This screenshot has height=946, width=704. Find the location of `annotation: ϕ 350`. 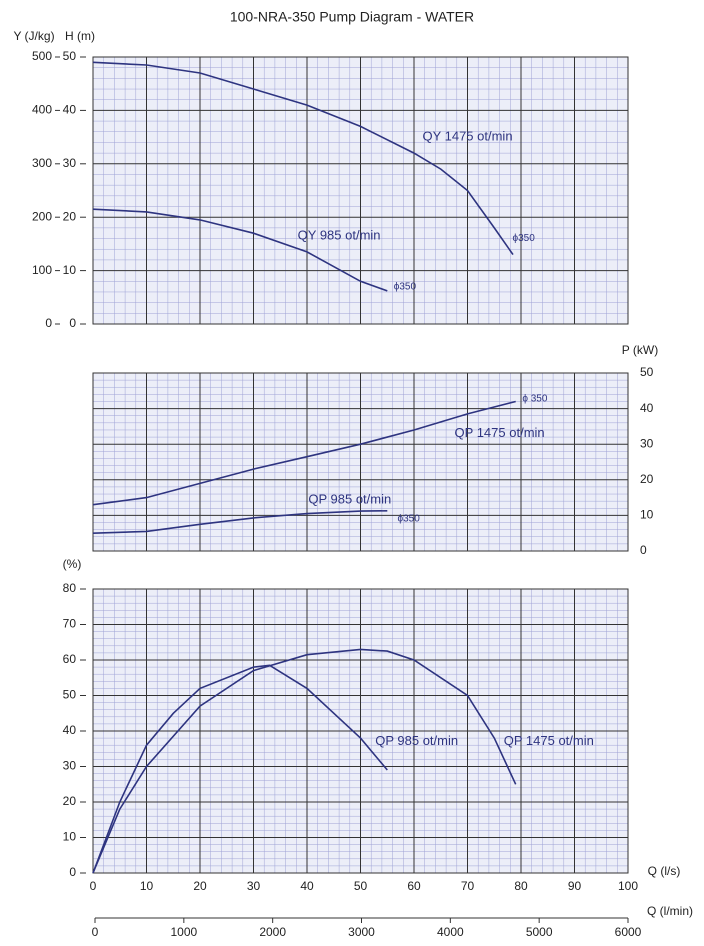

annotation: ϕ 350 is located at coordinates (535, 399).